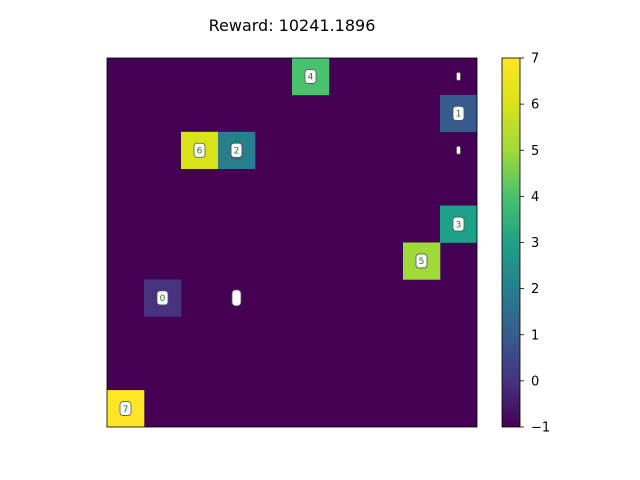  Describe the element at coordinates (535, 335) in the screenshot. I see `colorbar-tick-label: 1` at that location.